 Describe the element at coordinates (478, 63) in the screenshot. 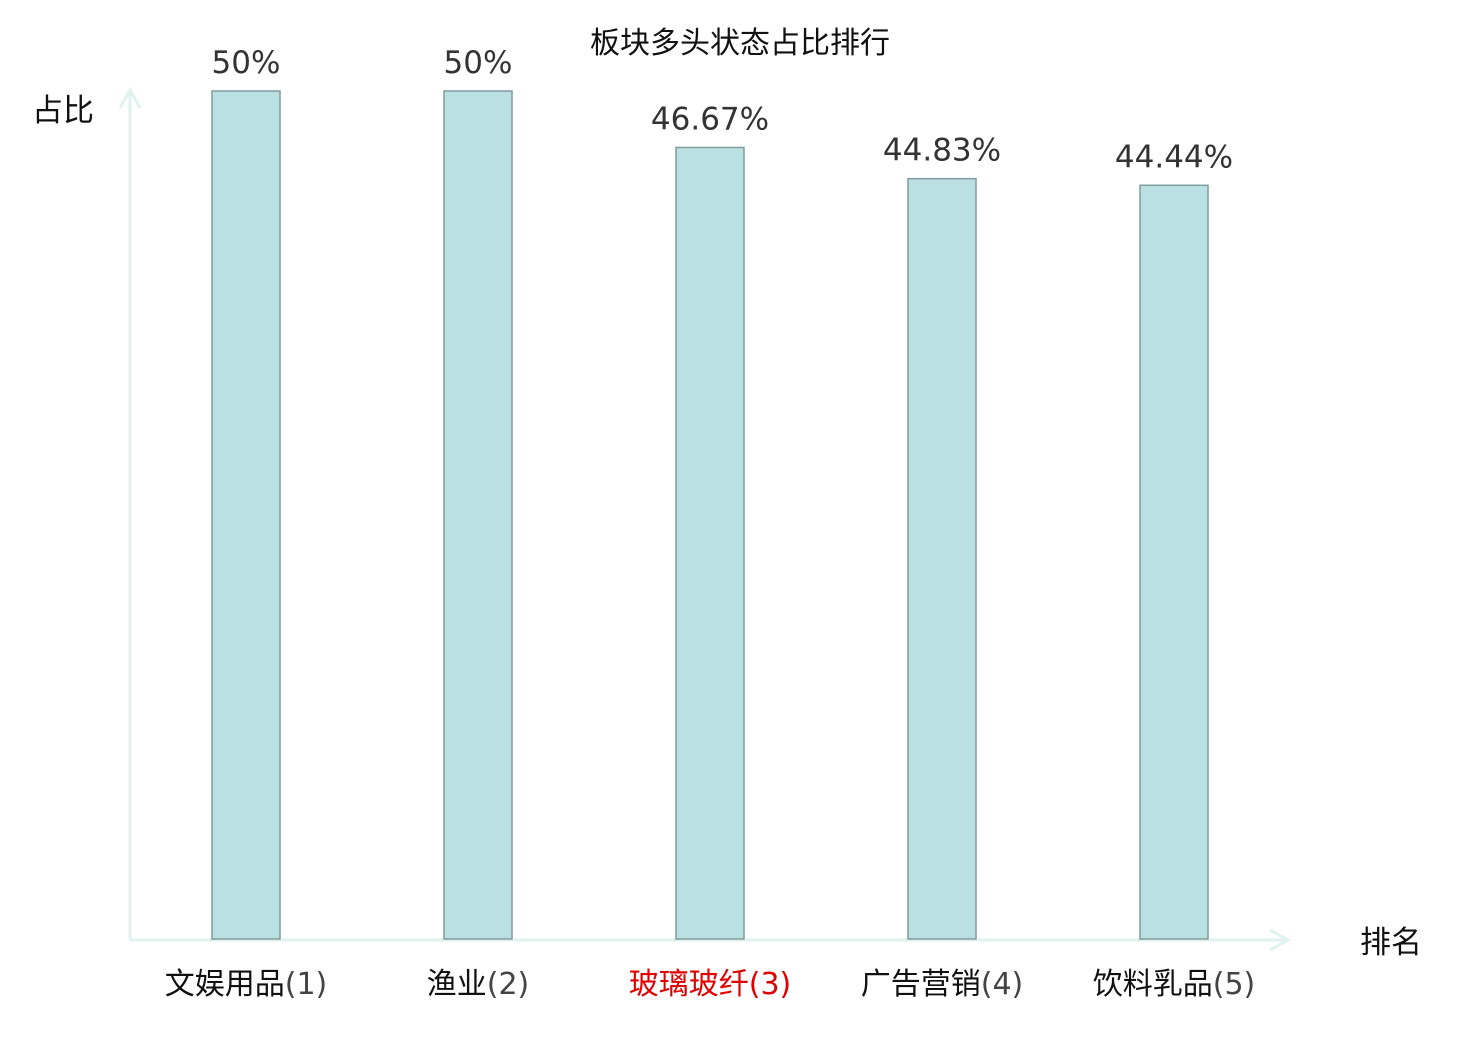

I see `data-label-2: 50%` at that location.